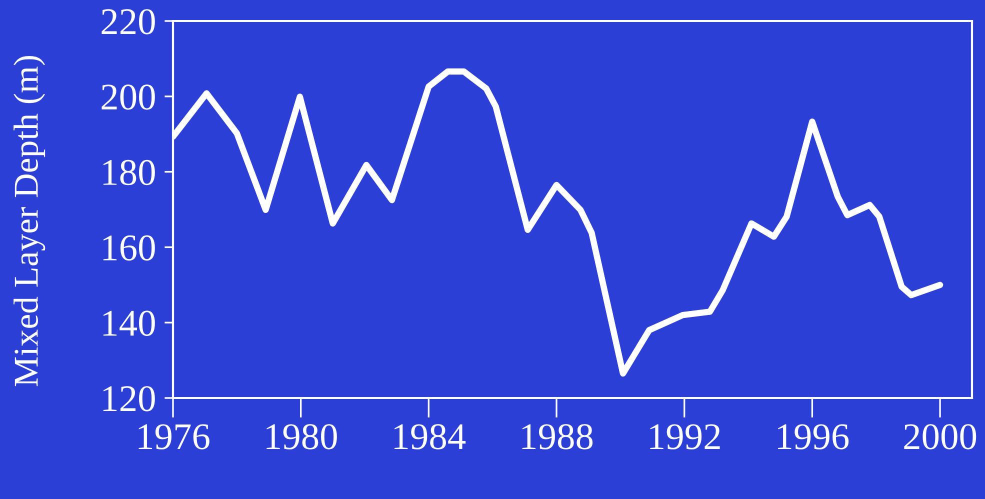 This screenshot has height=499, width=985. What do you see at coordinates (685, 437) in the screenshot?
I see `x-tick-label: 1992` at bounding box center [685, 437].